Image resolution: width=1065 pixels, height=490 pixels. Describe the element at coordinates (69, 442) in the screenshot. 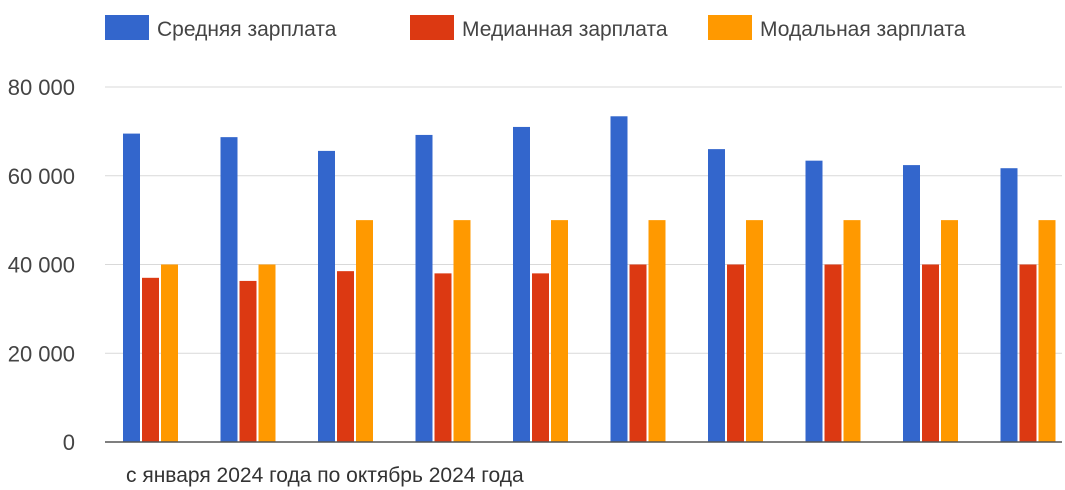

I see `y-tick-label: 0` at that location.